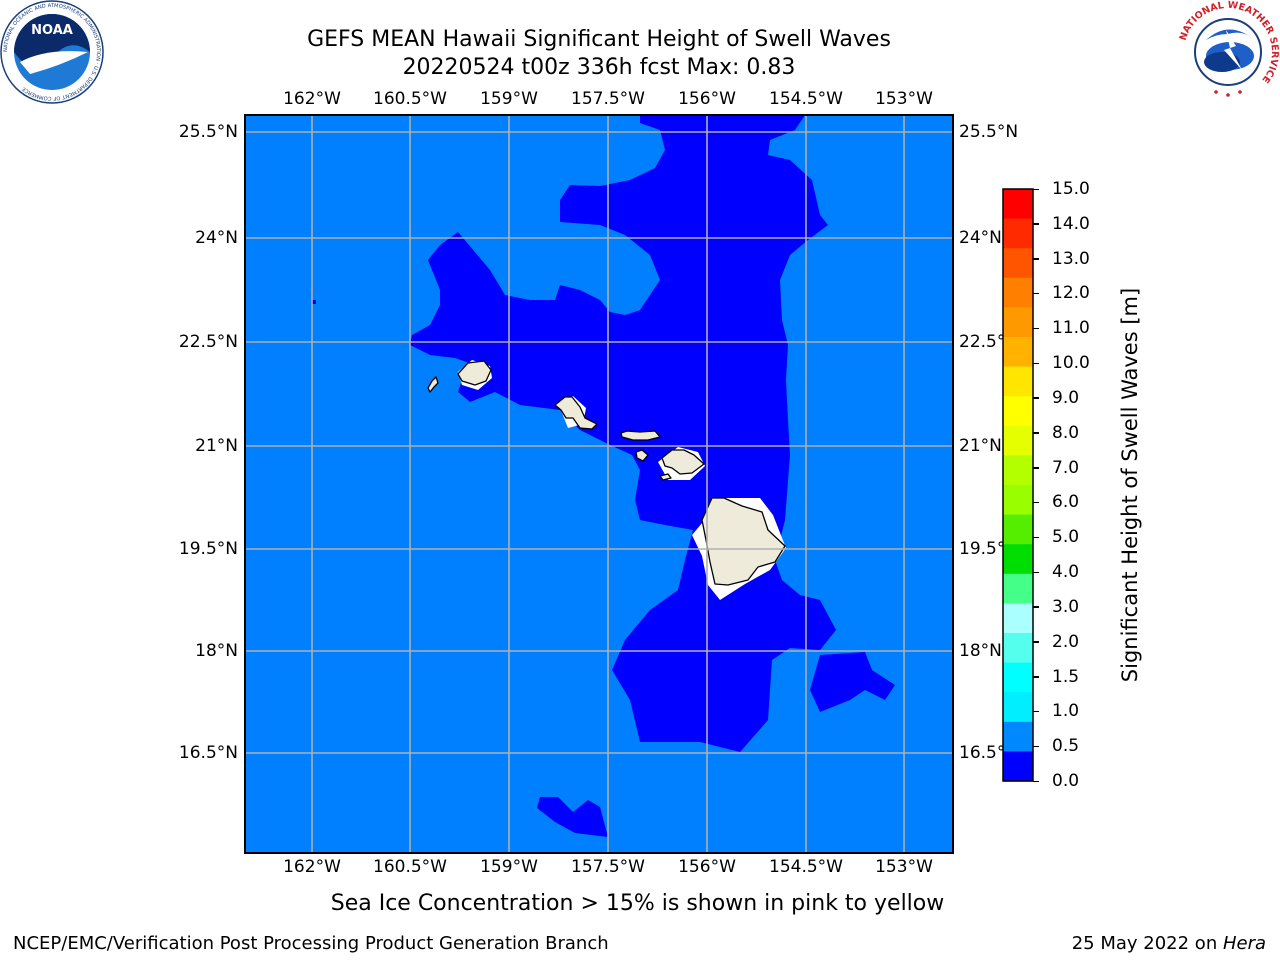 The height and width of the screenshot is (960, 1280). I want to click on low-swell-speck, so click(314, 302).